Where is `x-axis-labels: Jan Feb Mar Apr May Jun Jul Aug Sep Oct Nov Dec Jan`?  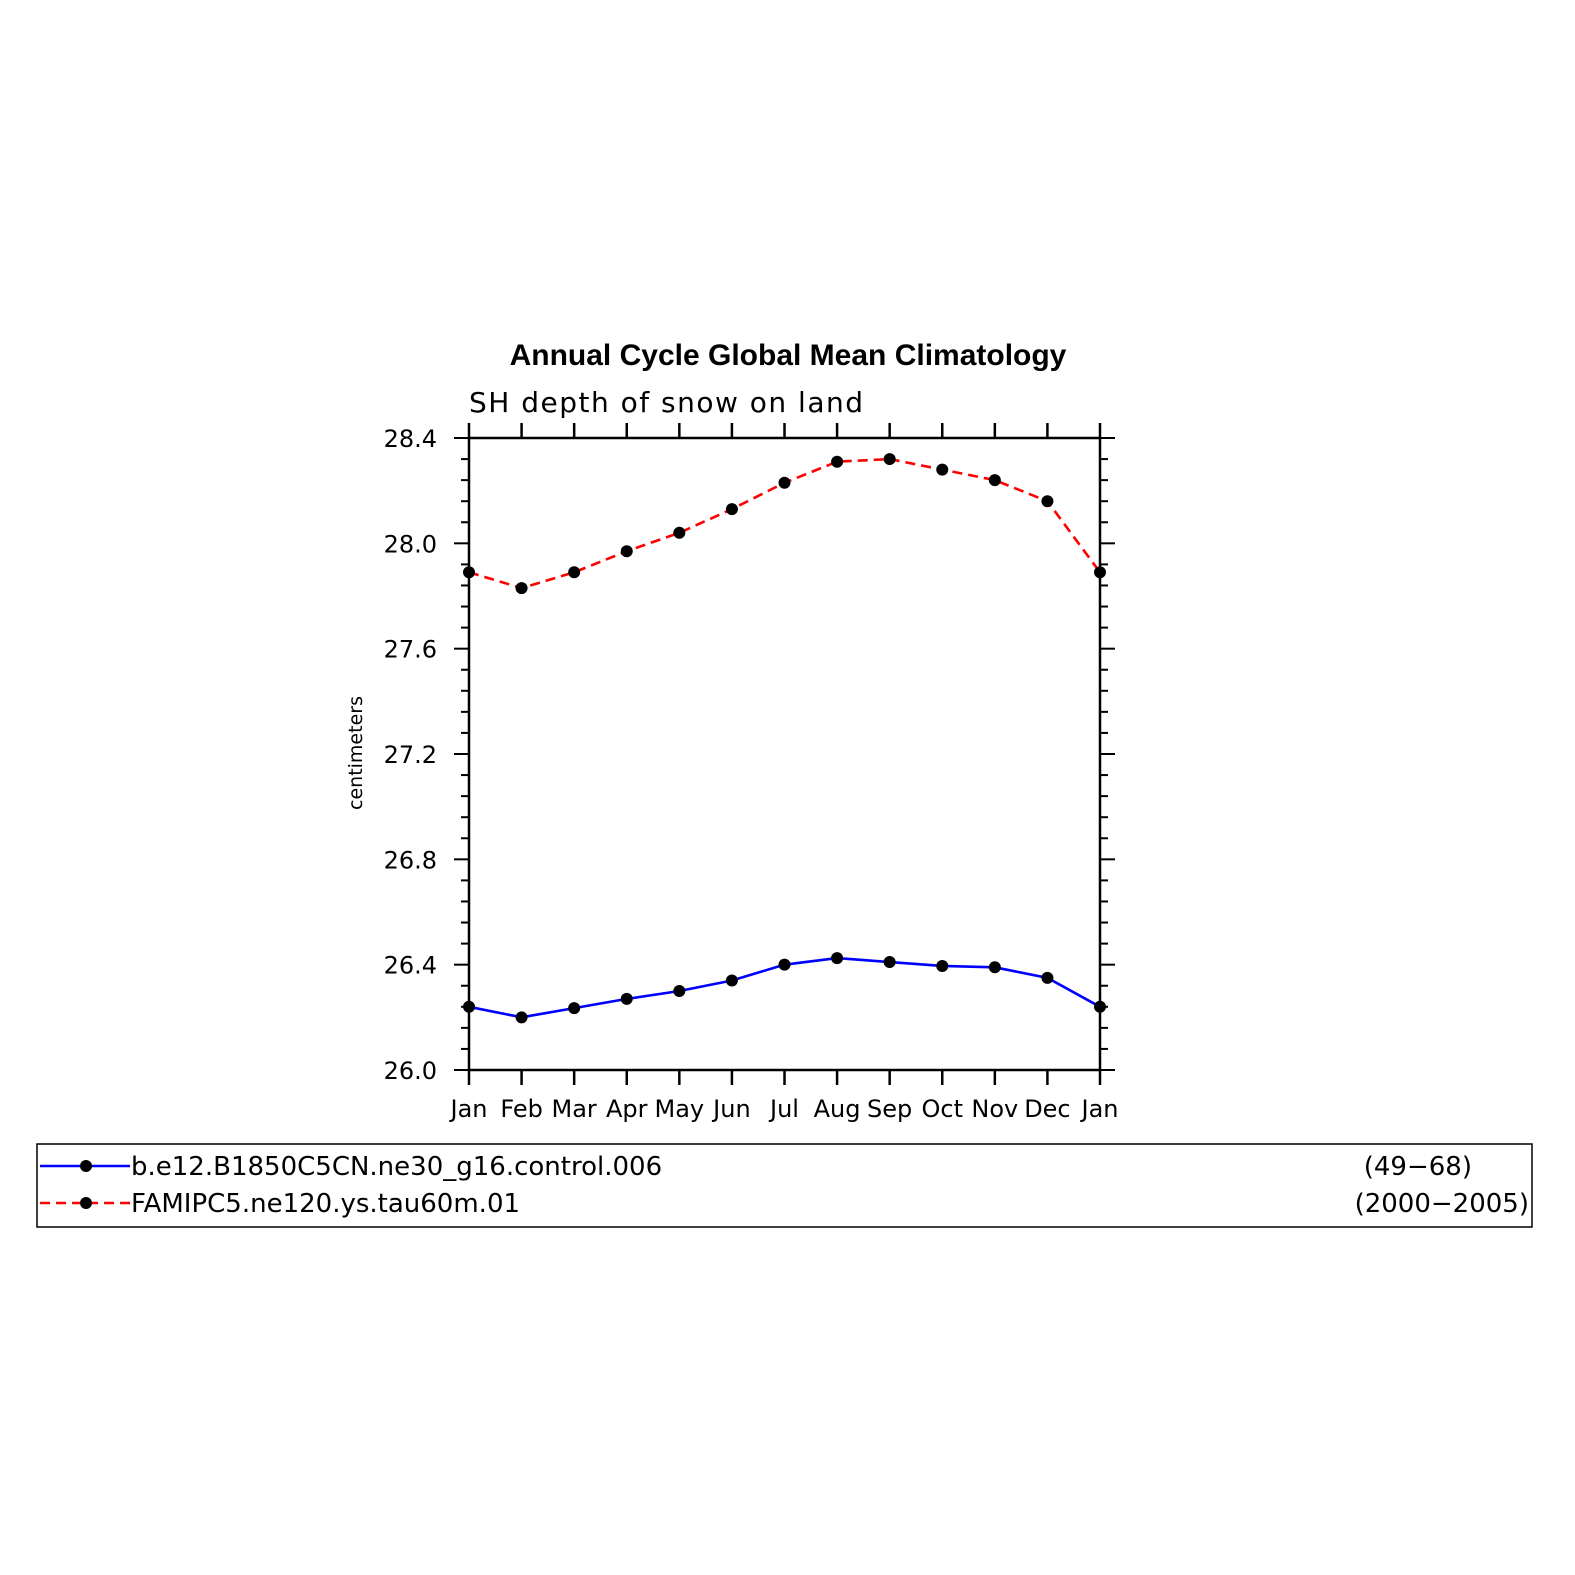
x-axis-labels: Jan Feb Mar Apr May Jun Jul Aug Sep Oct Nov Dec Jan is located at coordinates (784, 1109).